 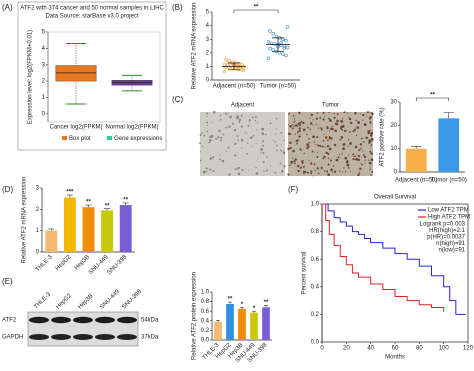 I want to click on x-tick-label: Cancer log2(FPKM), so click(x=75, y=128).